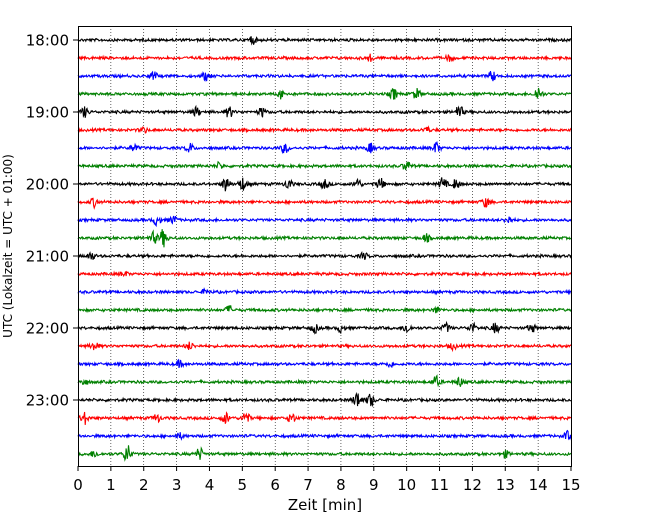 This screenshot has width=650, height=520. I want to click on x-tick-label: 2, so click(144, 485).